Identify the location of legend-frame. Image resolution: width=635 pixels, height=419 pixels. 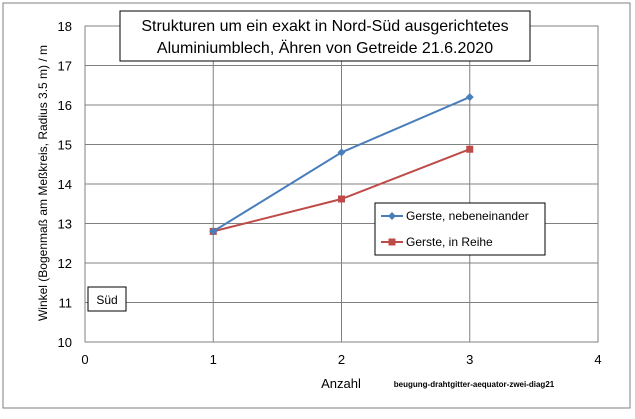
(460, 229).